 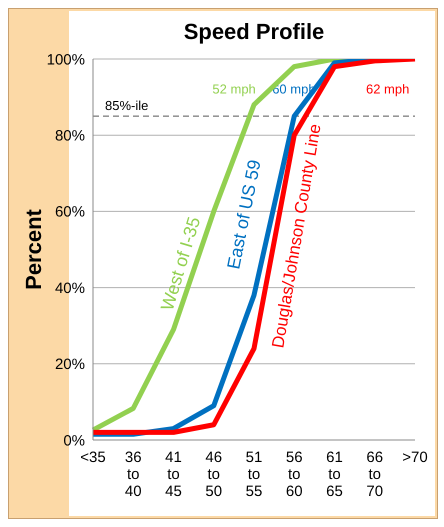 What do you see at coordinates (69, 212) in the screenshot?
I see `y-tick-label: 60%` at bounding box center [69, 212].